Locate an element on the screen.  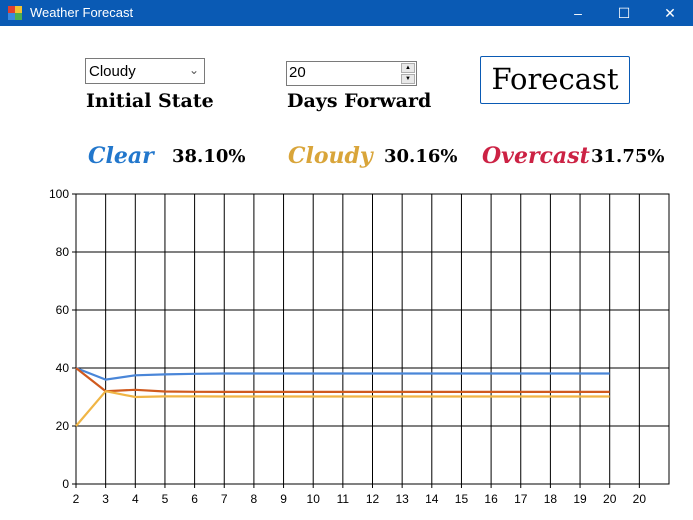
cloudy-label: Cloudy is located at coordinates (330, 156).